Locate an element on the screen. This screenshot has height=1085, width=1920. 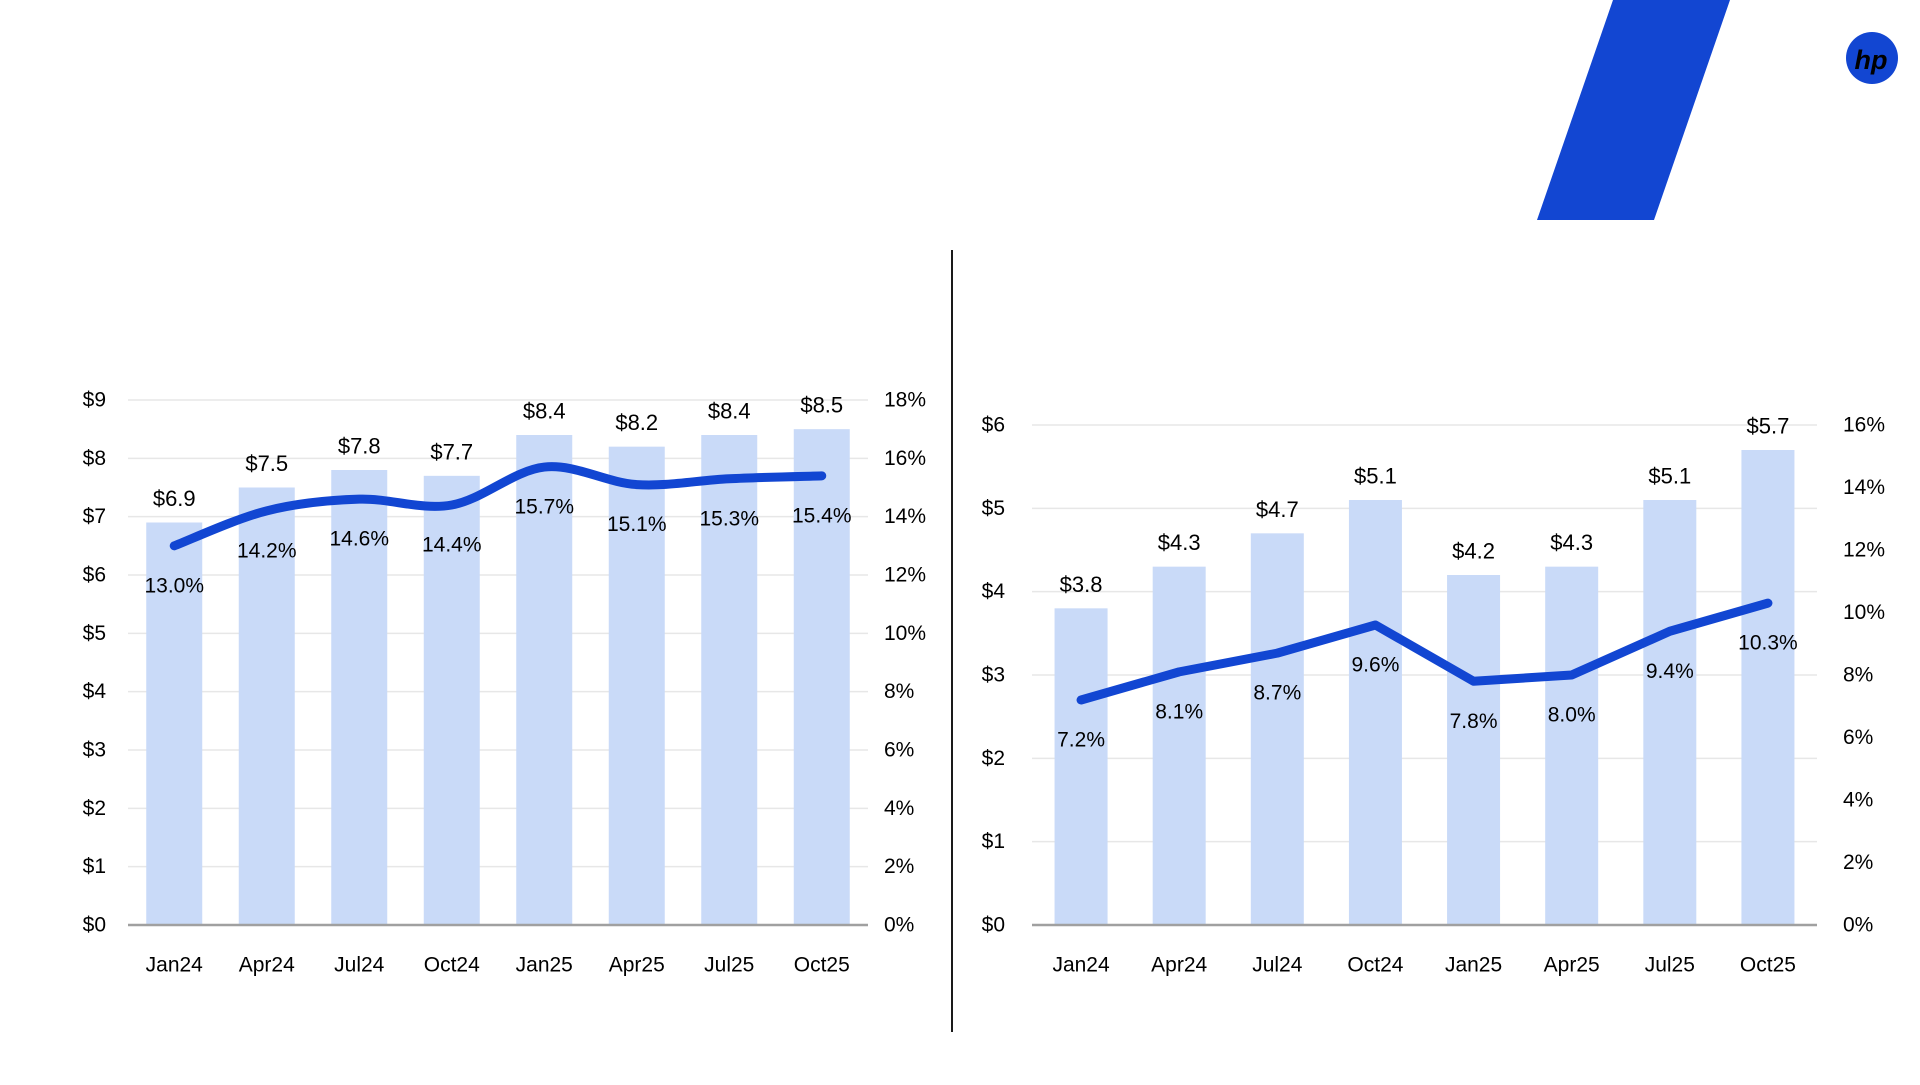
y-axis-left-tick-label: $9 is located at coordinates (94, 400).